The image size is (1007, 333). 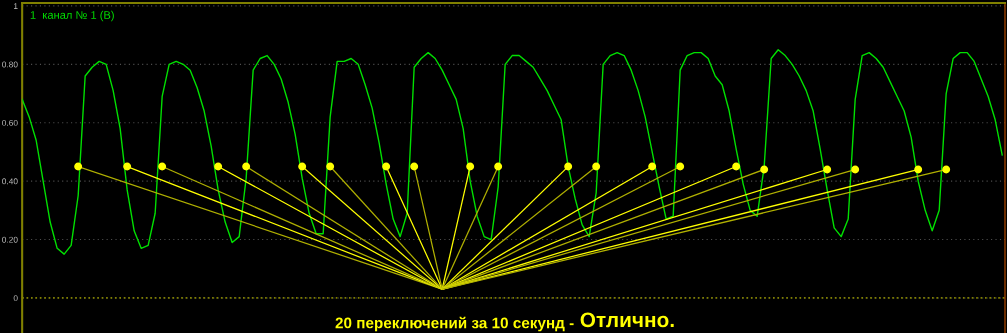 I want to click on y-tick-label: 0.80, so click(x=10, y=64).